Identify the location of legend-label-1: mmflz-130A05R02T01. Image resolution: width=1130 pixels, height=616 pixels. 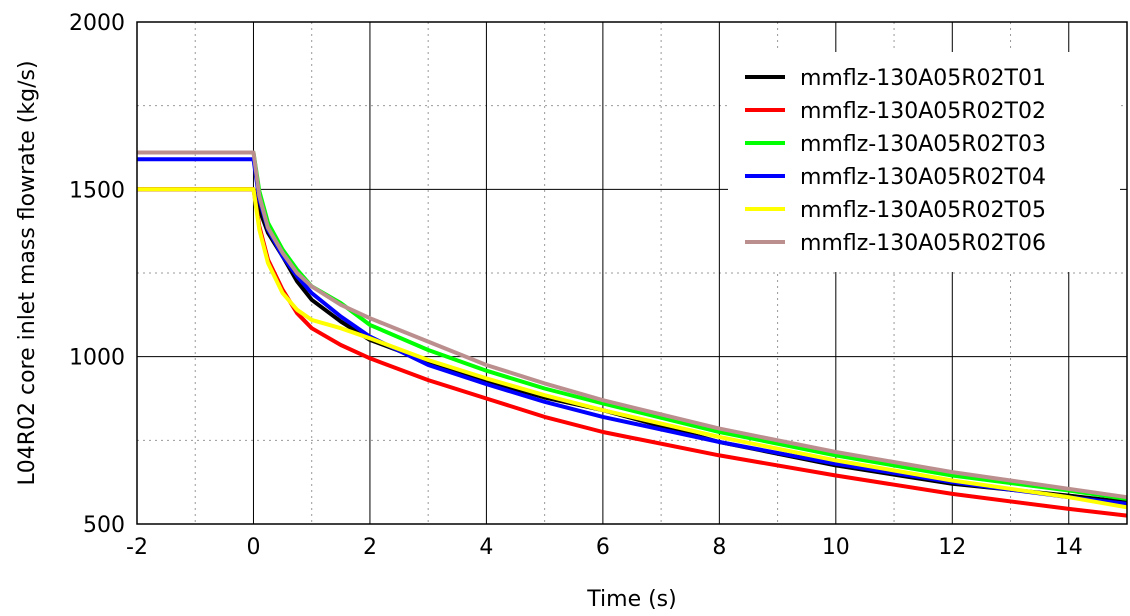
(923, 78).